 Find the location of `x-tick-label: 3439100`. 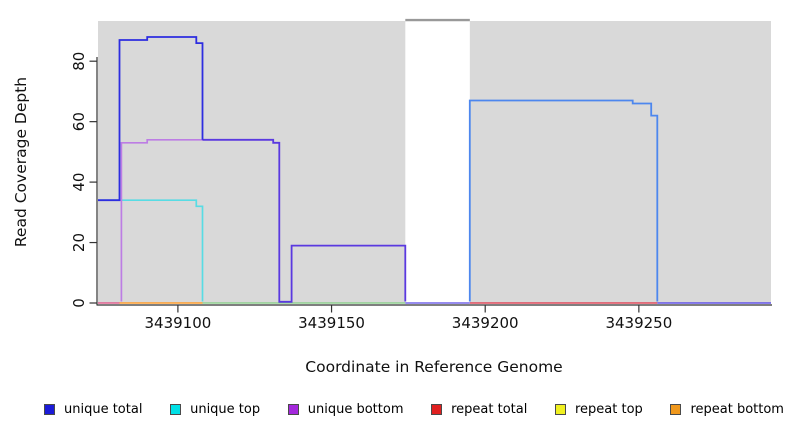

x-tick-label: 3439100 is located at coordinates (177, 323).